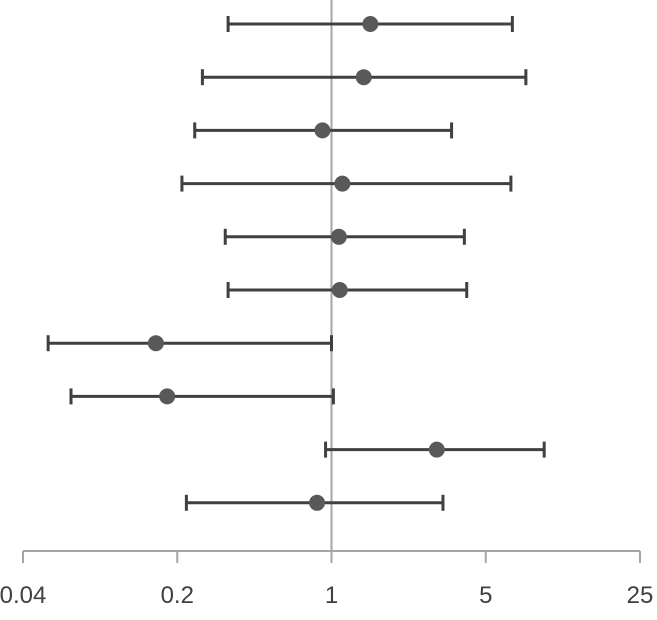 This screenshot has width=657, height=620. Describe the element at coordinates (23, 595) in the screenshot. I see `x-tick-label: 0.04` at that location.